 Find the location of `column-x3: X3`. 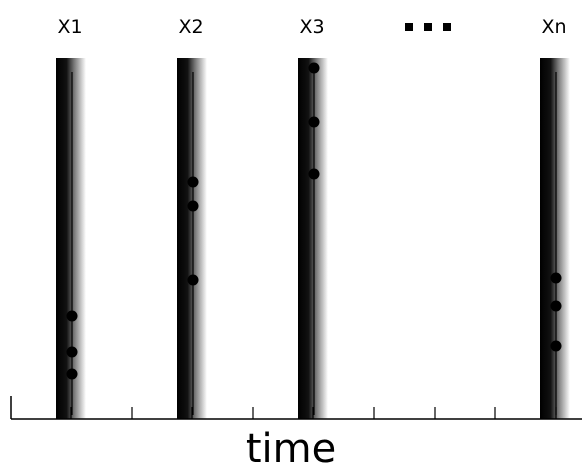

column-x3: X3 is located at coordinates (313, 217).